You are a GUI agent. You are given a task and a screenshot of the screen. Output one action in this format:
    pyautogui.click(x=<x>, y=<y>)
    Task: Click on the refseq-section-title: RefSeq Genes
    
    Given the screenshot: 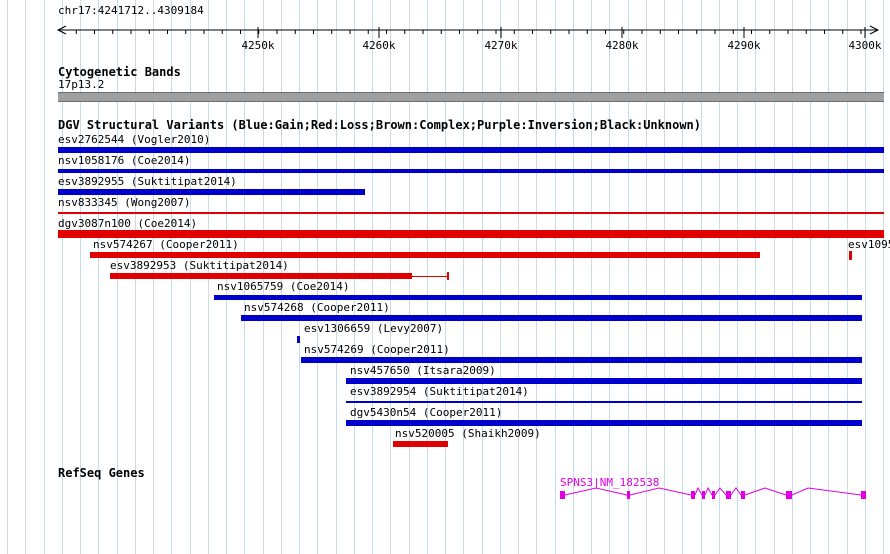 What is the action you would take?
    pyautogui.click(x=101, y=473)
    